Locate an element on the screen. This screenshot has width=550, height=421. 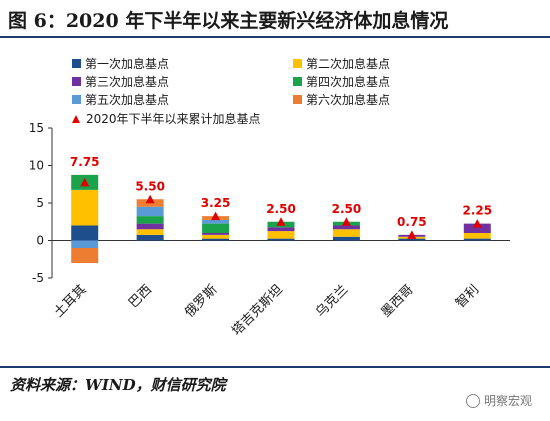
legend-label: 2020年下半年以来累计加息基点 is located at coordinates (173, 118).